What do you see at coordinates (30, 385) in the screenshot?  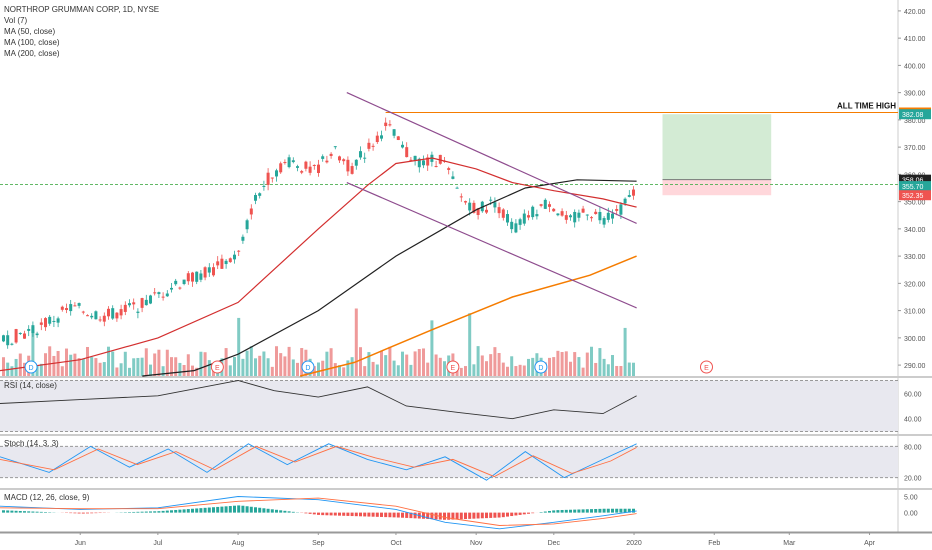 I see `rsi-title: RSI (14, close)` at bounding box center [30, 385].